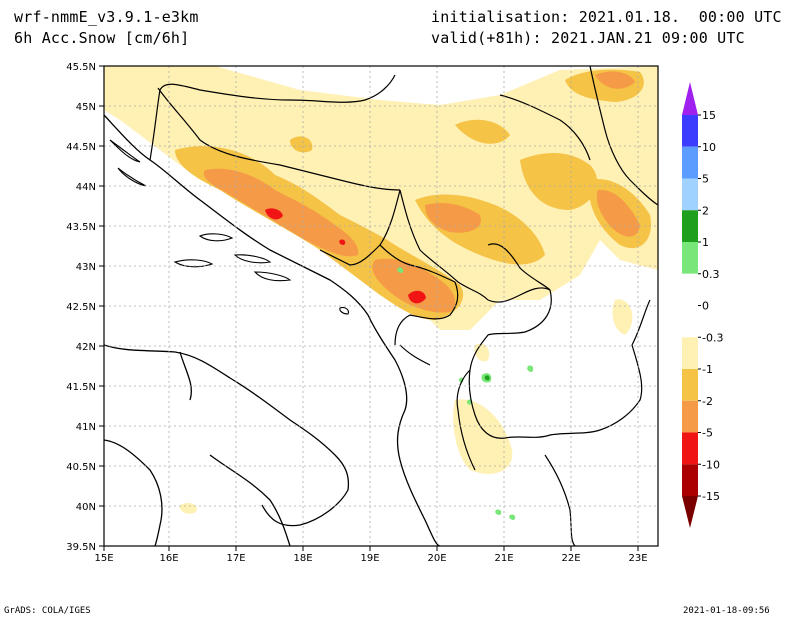  What do you see at coordinates (707, 433) in the screenshot?
I see `colorbar-label: -5` at bounding box center [707, 433].